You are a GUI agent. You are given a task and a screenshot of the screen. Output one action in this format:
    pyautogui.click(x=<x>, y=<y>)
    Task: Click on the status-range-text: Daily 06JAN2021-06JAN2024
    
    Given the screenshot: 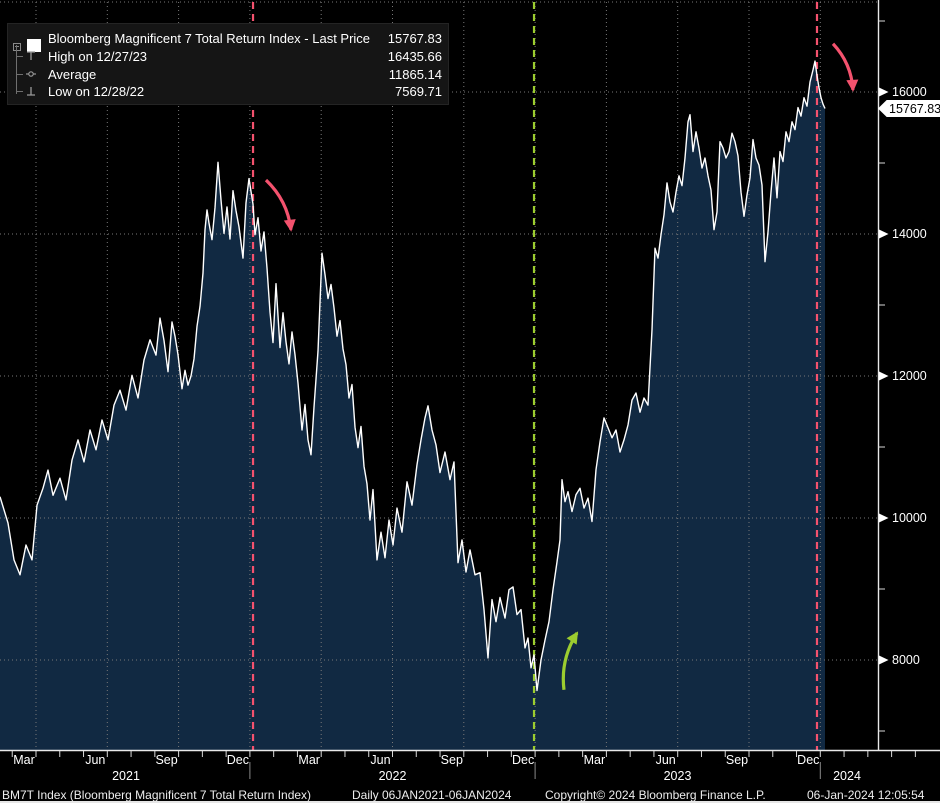 What is the action you would take?
    pyautogui.click(x=432, y=795)
    